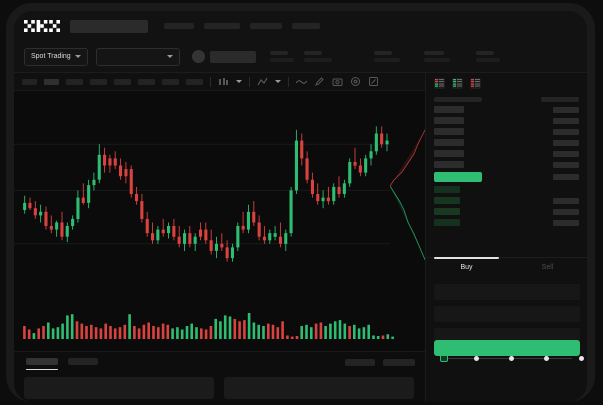 This screenshot has width=603, height=405. I want to click on pencil-icon, so click(319, 81).